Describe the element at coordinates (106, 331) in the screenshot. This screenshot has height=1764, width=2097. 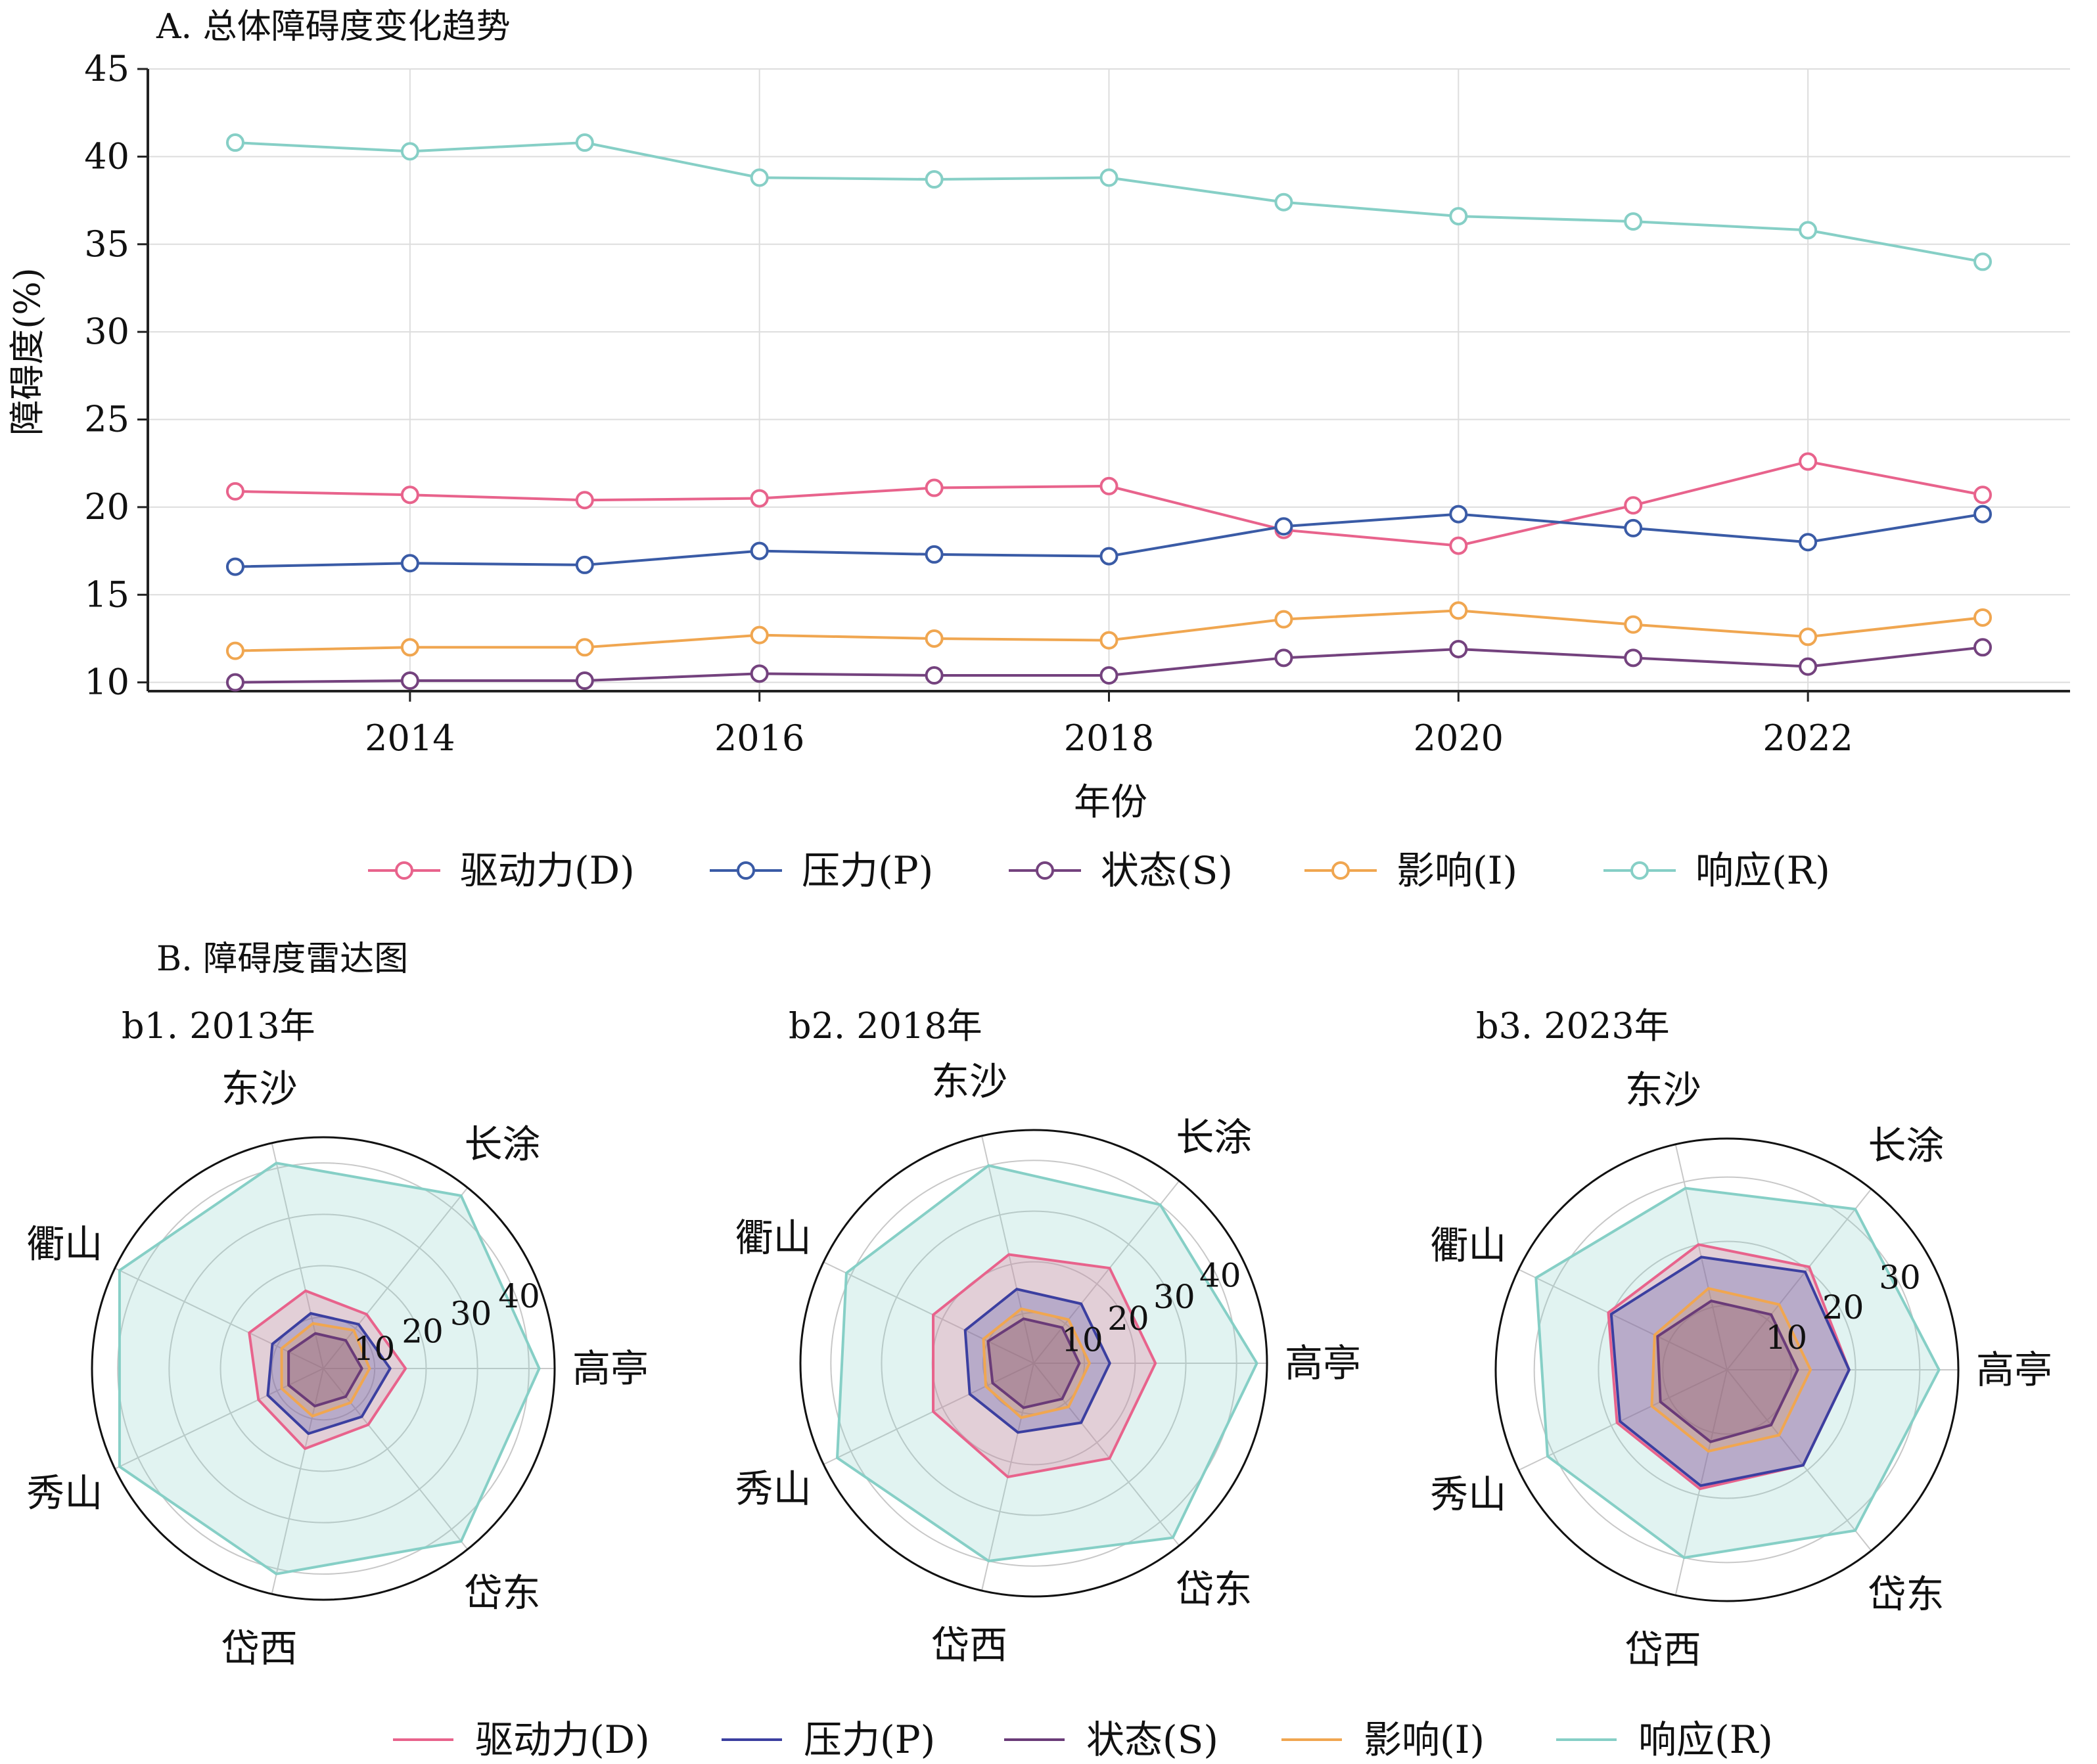
I see `y-tick-label: 30` at that location.